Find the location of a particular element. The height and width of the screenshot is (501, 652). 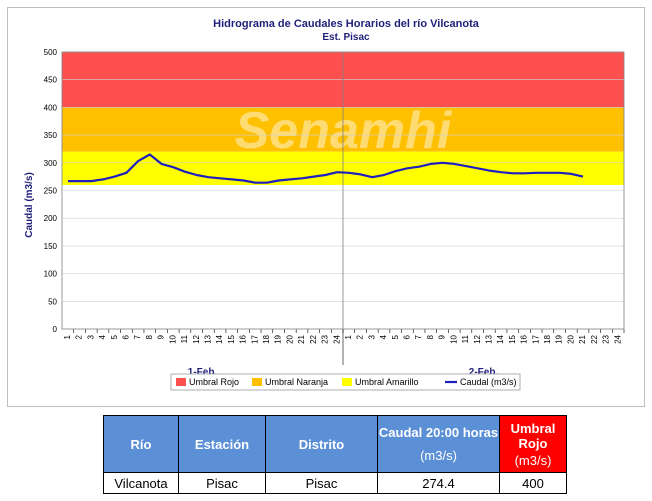

watermark-text: Senamhi is located at coordinates (344, 131).